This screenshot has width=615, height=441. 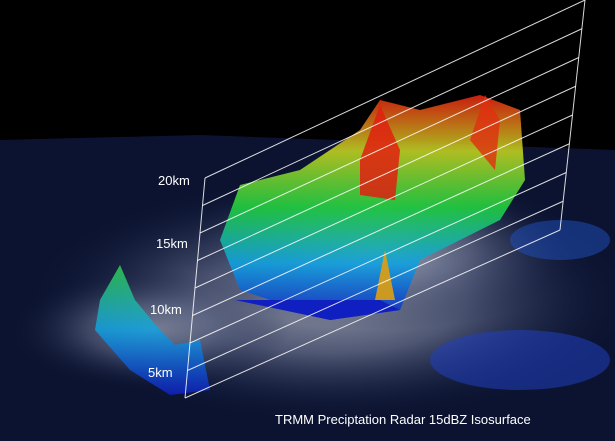 I want to click on caption: TRMM Preciptation Radar 15dBZ Isosurface, so click(x=403, y=419).